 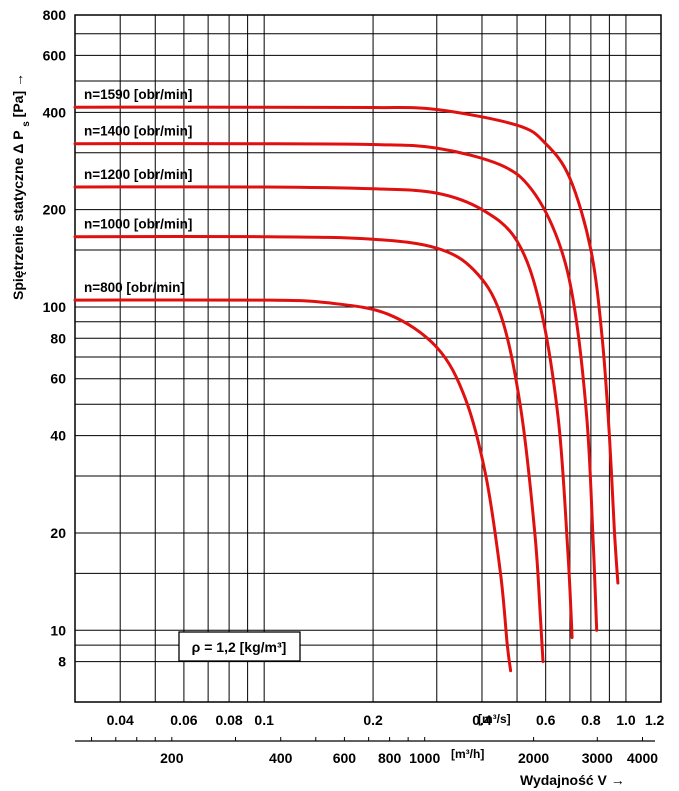 What do you see at coordinates (533, 758) in the screenshot?
I see `x-tick-label-m3h: 2000` at bounding box center [533, 758].